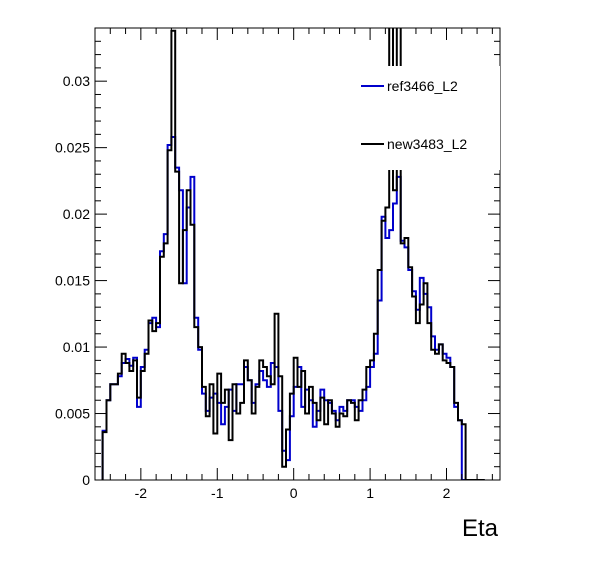 This screenshot has height=572, width=596. Describe the element at coordinates (72, 281) in the screenshot. I see `y-tick-label: 0.015` at that location.